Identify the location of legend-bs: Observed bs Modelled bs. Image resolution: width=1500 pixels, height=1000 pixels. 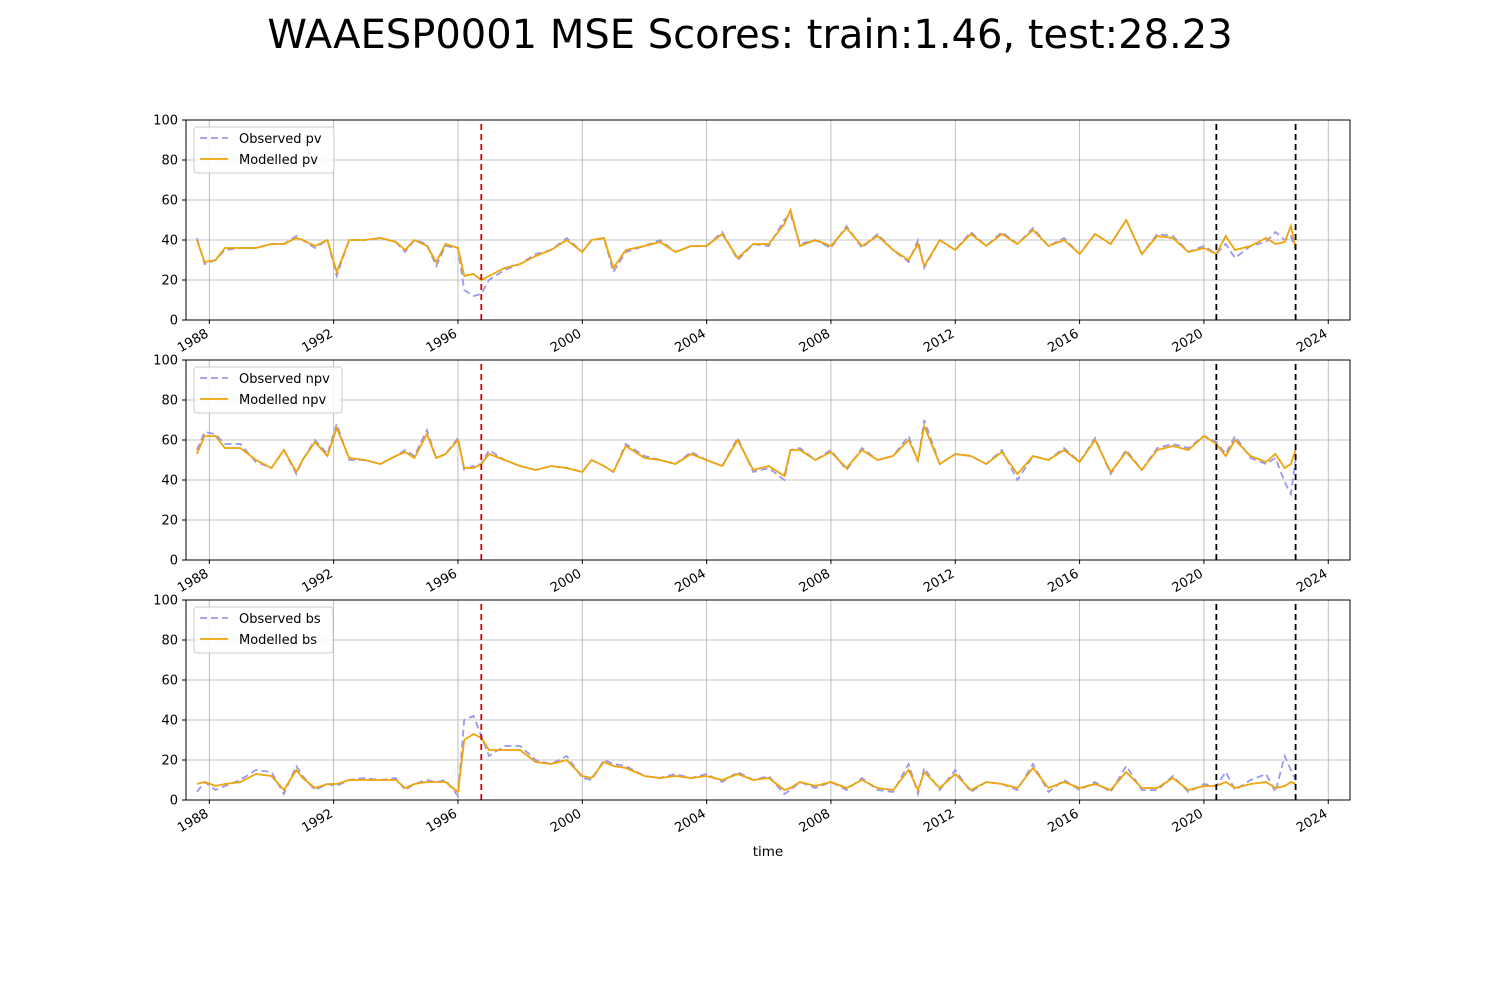
(263, 630).